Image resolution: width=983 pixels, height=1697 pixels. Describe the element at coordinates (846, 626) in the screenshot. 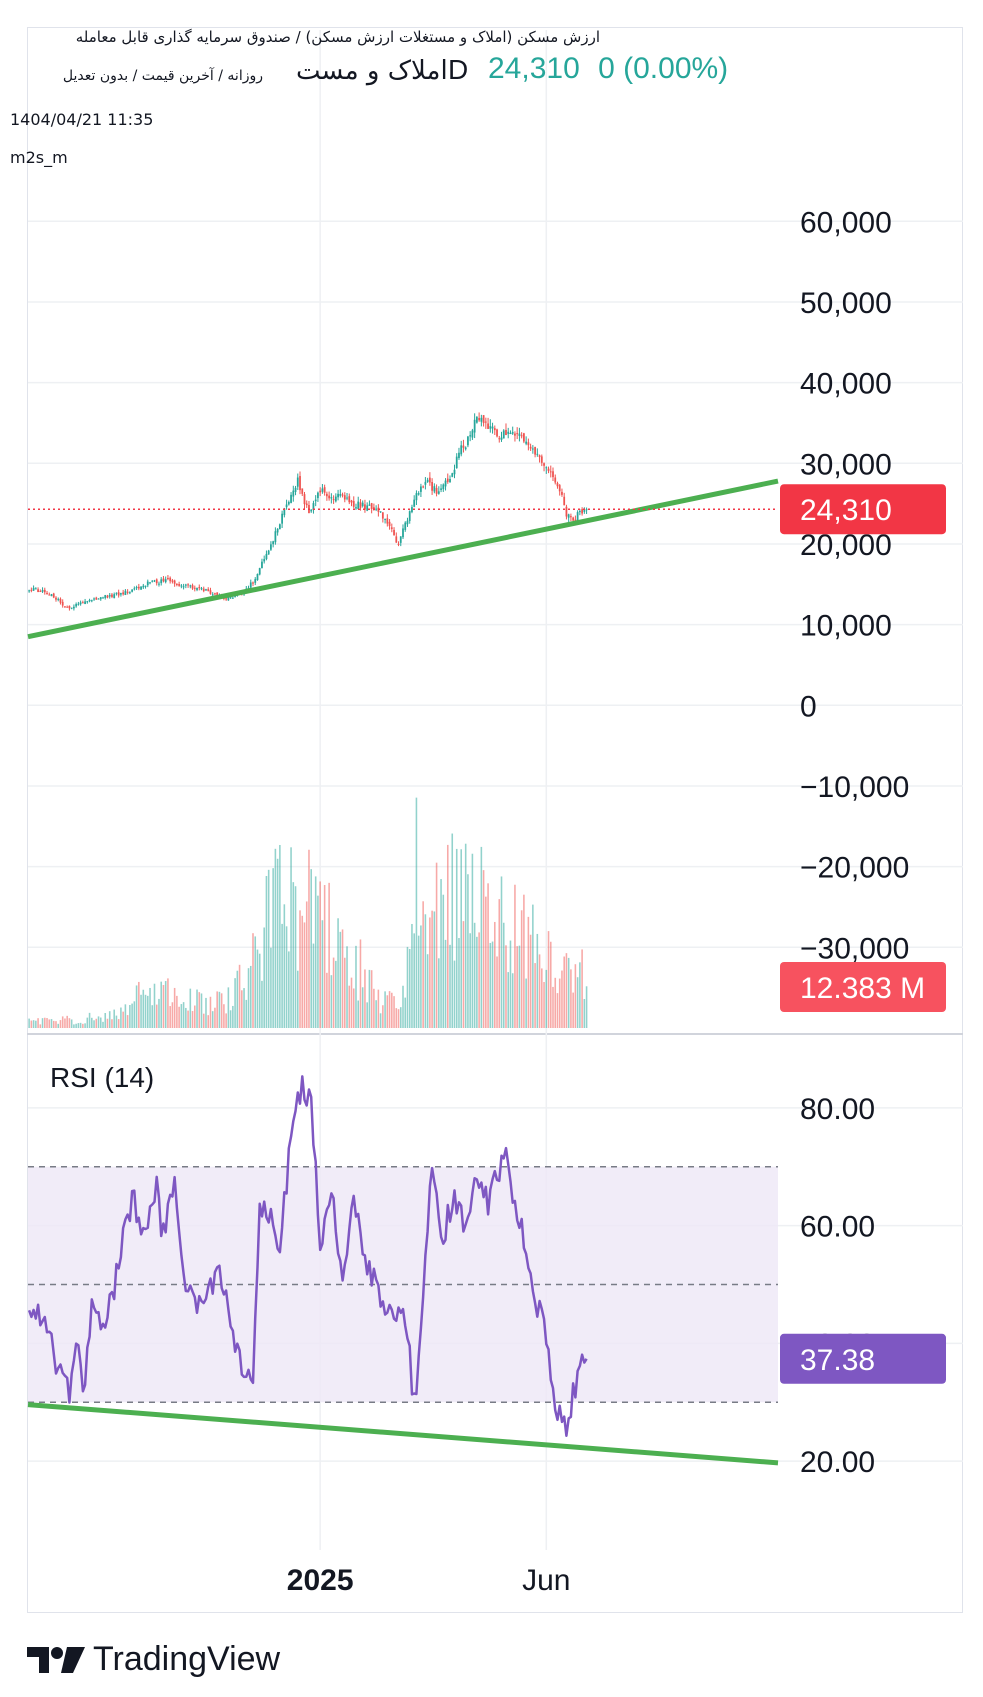

I see `price-axis-label: 10,000` at that location.